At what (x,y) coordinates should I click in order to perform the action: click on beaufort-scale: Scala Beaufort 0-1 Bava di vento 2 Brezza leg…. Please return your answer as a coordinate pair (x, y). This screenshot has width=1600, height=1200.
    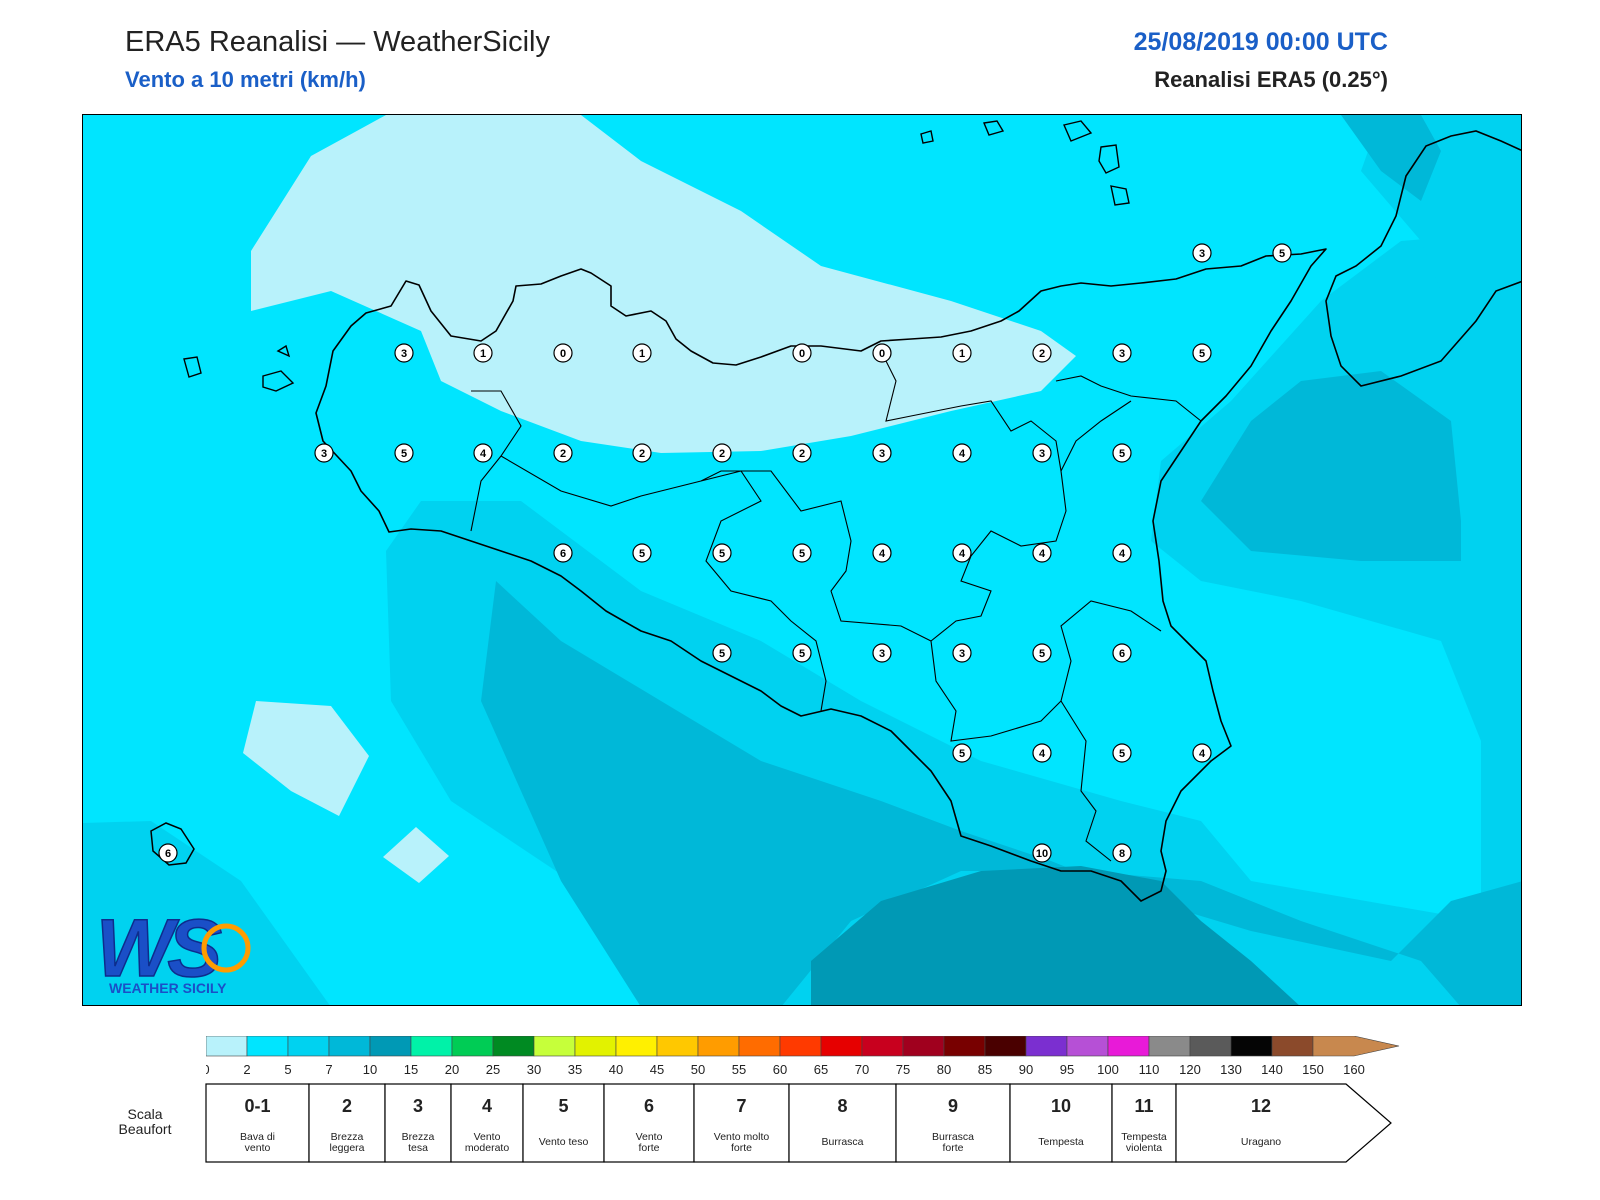
    Looking at the image, I should click on (760, 1127).